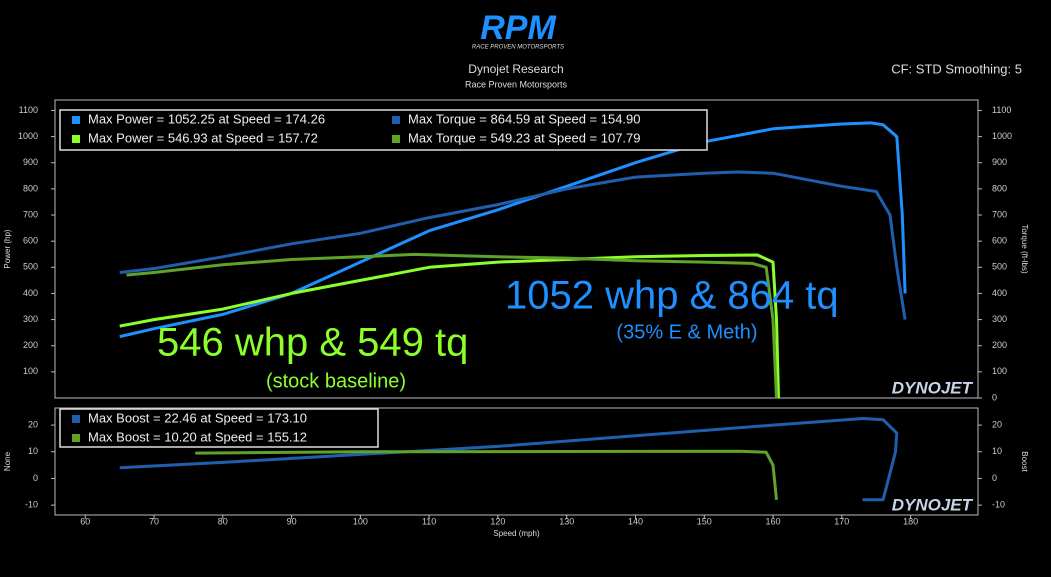 Image resolution: width=1051 pixels, height=577 pixels. Describe the element at coordinates (999, 345) in the screenshot. I see `y2-tick-label: 200` at that location.